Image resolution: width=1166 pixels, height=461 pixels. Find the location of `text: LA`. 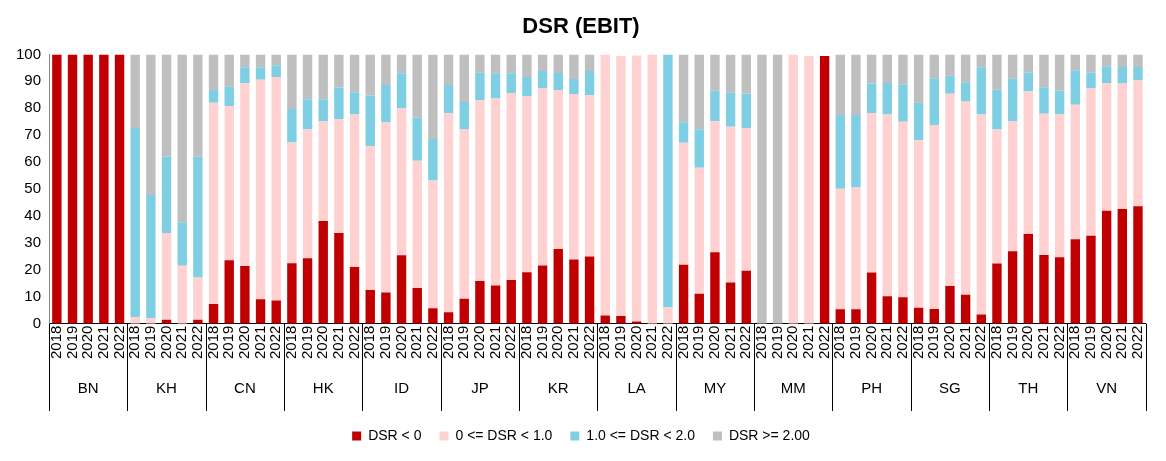

text: LA is located at coordinates (636, 388).